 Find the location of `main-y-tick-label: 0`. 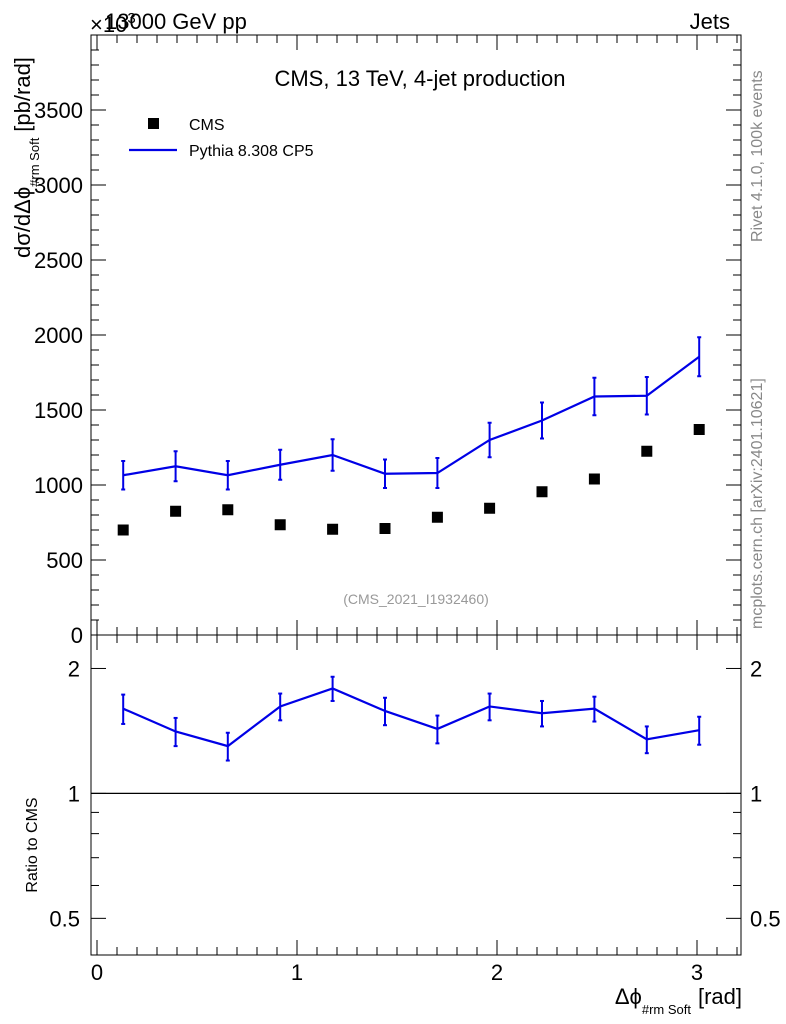

main-y-tick-label: 0 is located at coordinates (77, 635).